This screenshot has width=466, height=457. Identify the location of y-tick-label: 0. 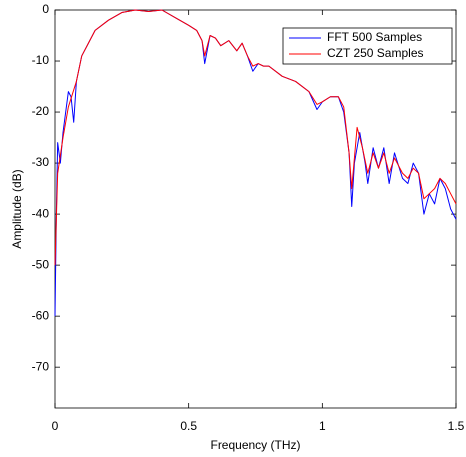
(45, 9).